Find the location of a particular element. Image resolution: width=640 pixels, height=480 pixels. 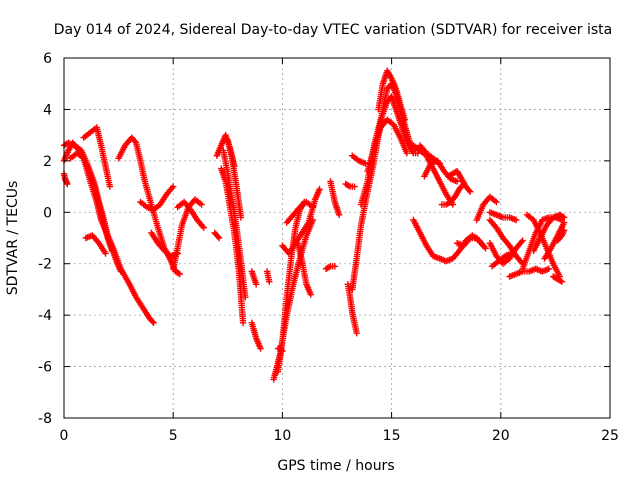

series-arc44 is located at coordinates (506, 241).